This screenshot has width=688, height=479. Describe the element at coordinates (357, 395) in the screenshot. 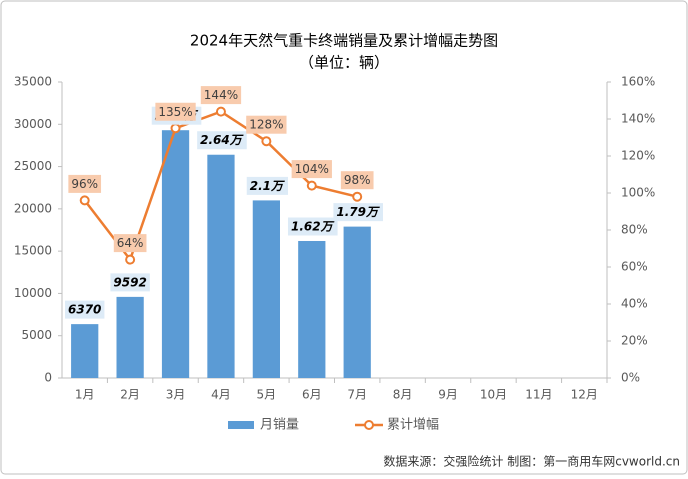

I see `x-tick-label: 7月` at that location.